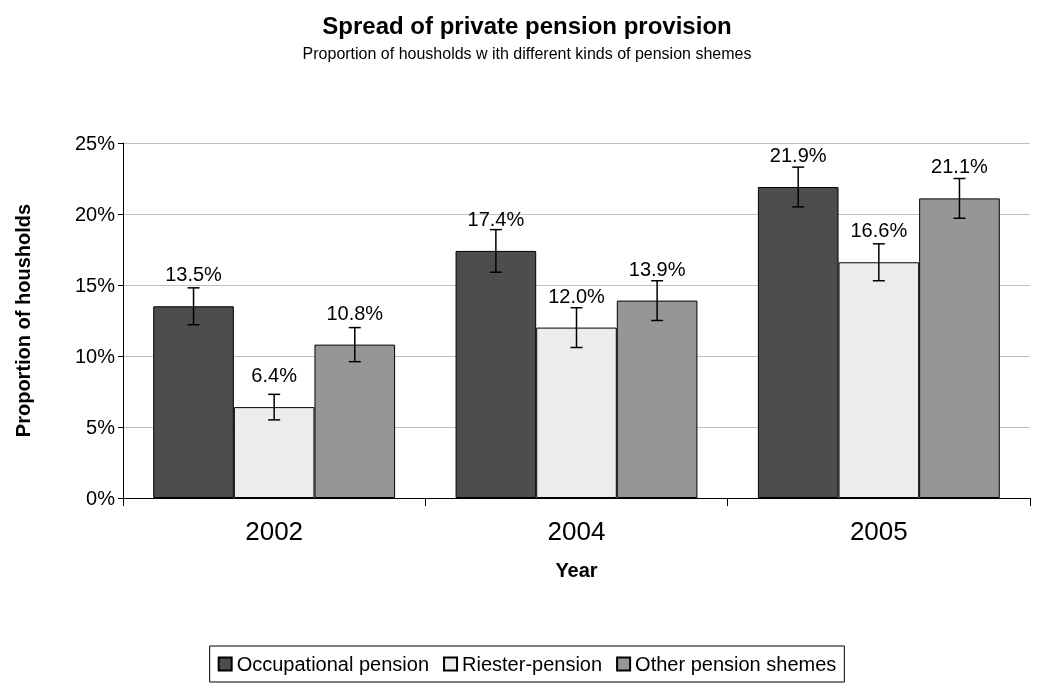 The width and height of the screenshot is (1054, 692). Describe the element at coordinates (577, 295) in the screenshot. I see `data-label: 12.0%` at that location.